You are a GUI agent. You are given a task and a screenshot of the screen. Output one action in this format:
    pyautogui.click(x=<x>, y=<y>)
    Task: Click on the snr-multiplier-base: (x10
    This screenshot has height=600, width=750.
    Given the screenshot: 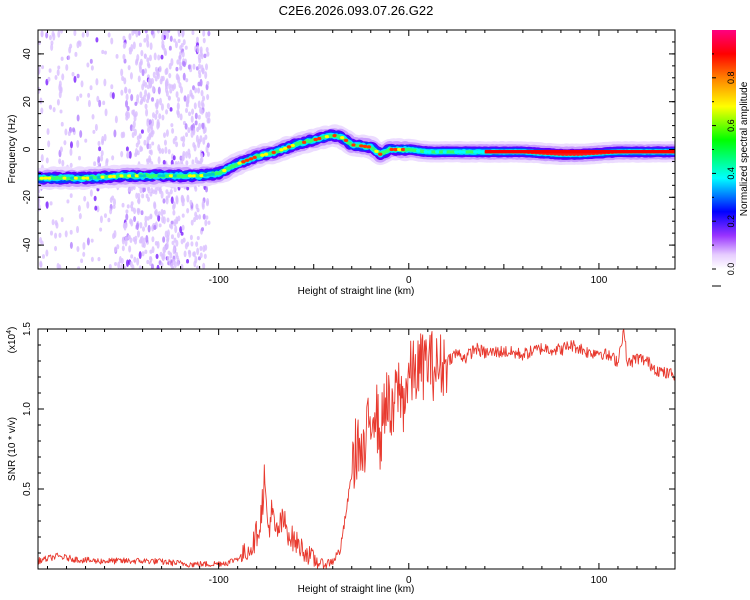 What is the action you would take?
    pyautogui.click(x=12, y=343)
    